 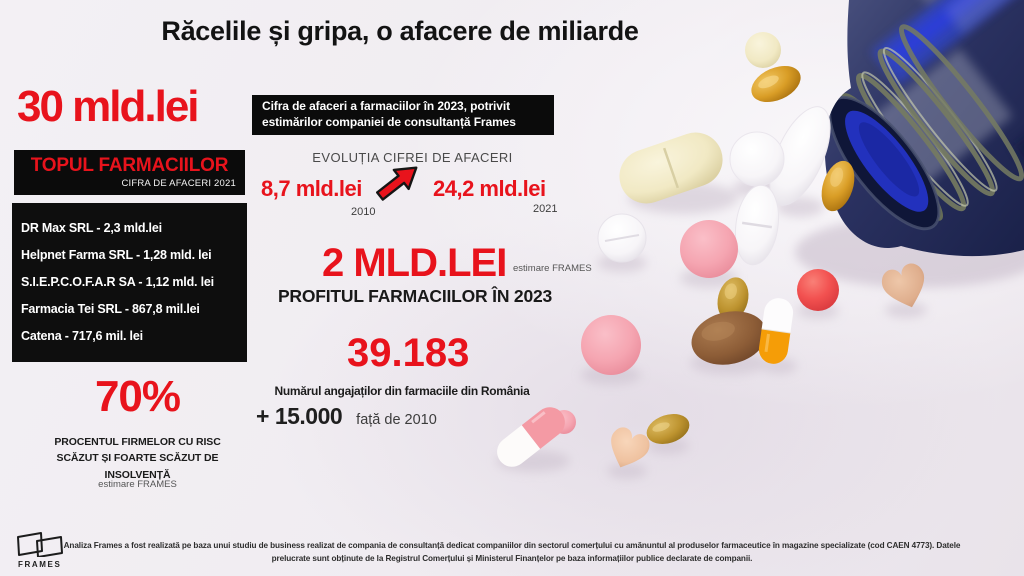 What do you see at coordinates (129, 165) in the screenshot?
I see `top-pharmacies-title: TOPUL FARMACIILOR` at bounding box center [129, 165].